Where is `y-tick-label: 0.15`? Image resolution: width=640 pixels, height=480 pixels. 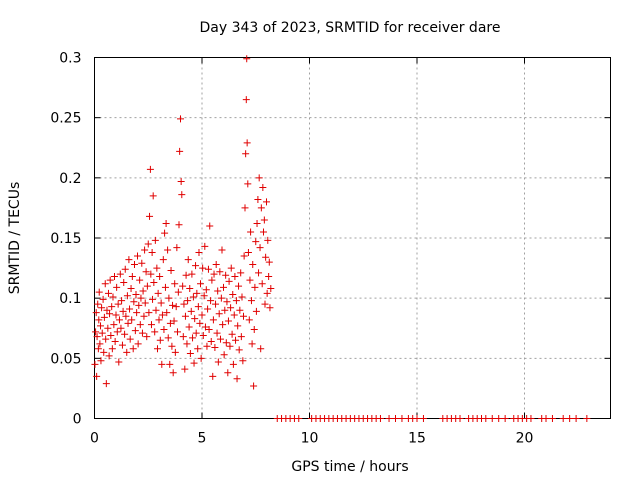 y-tick-label: 0.15 is located at coordinates (65, 239).